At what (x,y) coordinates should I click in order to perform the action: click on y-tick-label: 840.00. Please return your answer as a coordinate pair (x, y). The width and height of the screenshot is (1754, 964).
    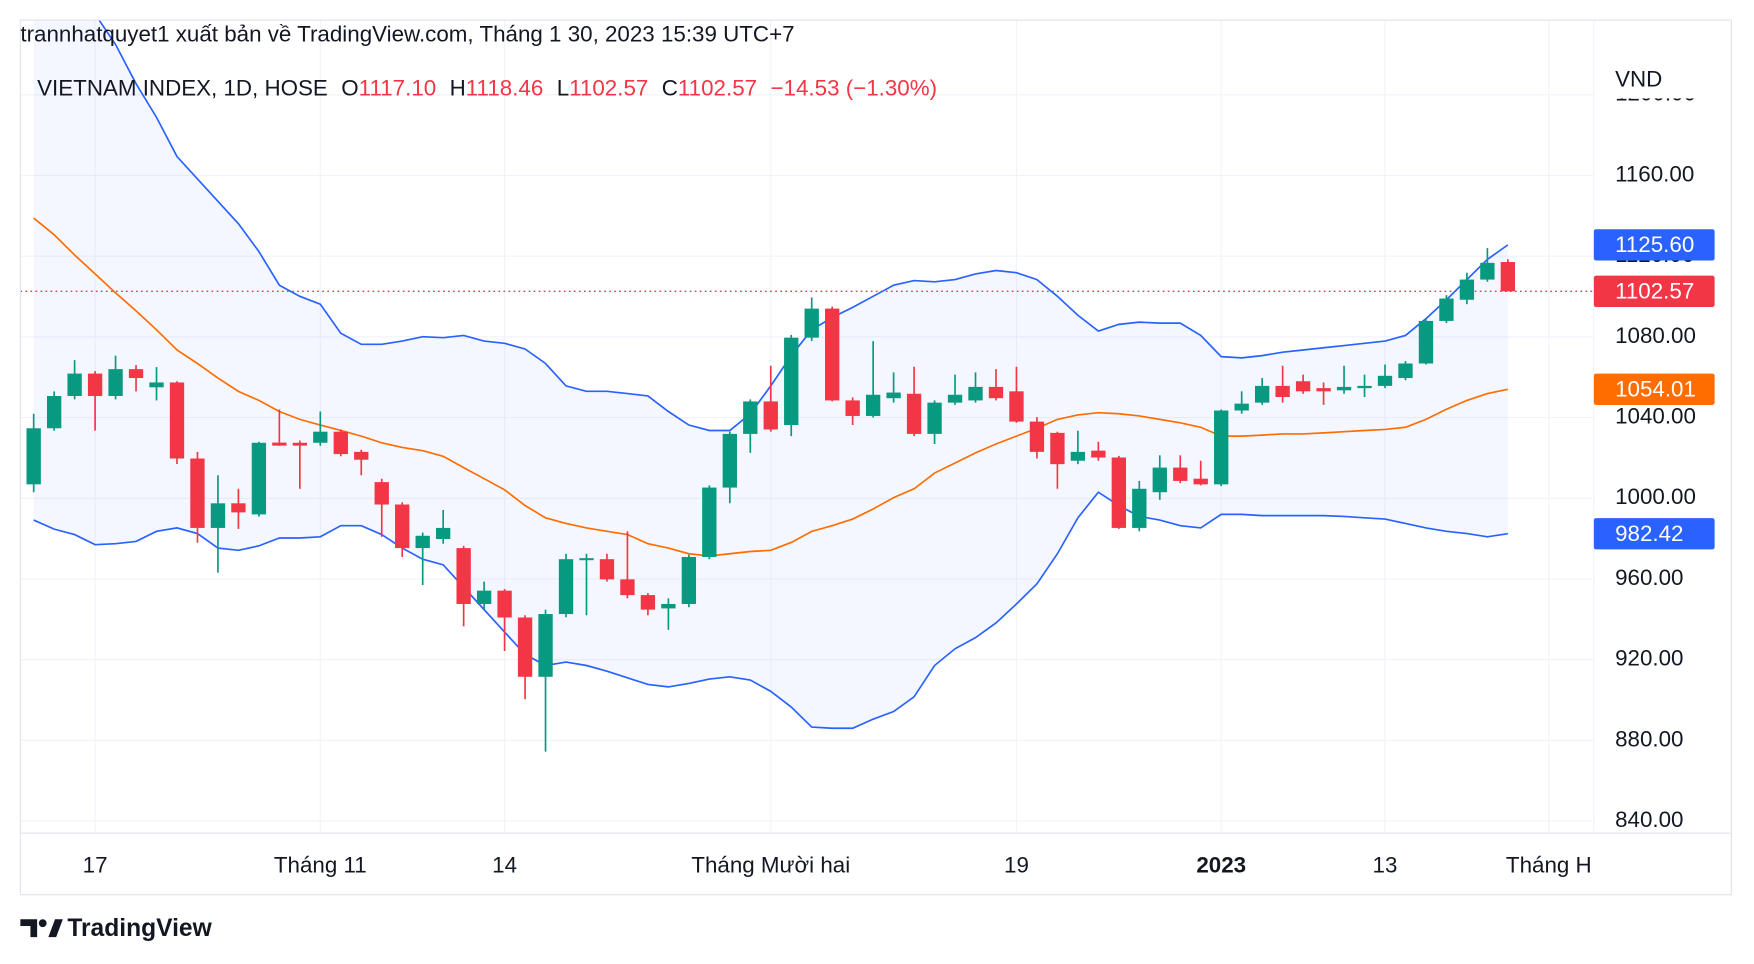
    Looking at the image, I should click on (1649, 819).